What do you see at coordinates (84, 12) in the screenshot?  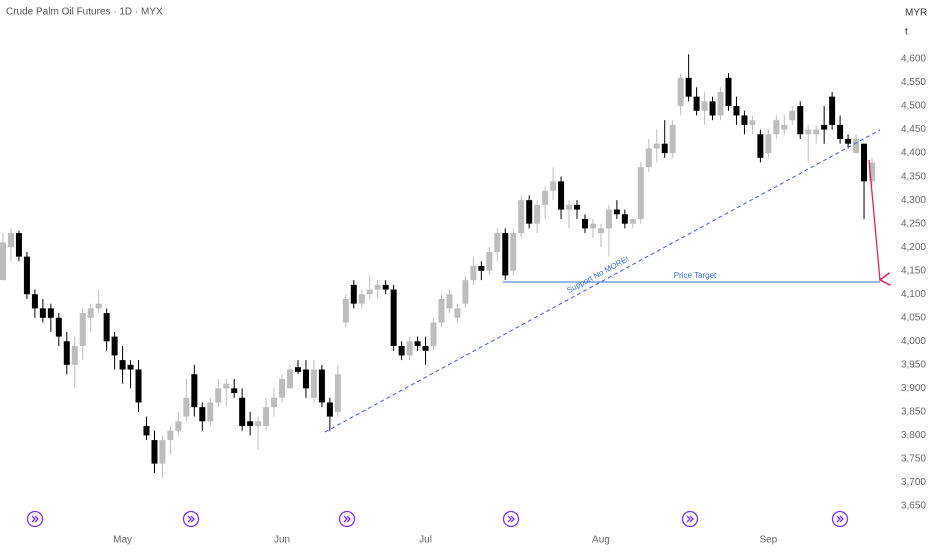 I see `chart-title: Crude Palm Oil Futures · 1D · MYX` at bounding box center [84, 12].